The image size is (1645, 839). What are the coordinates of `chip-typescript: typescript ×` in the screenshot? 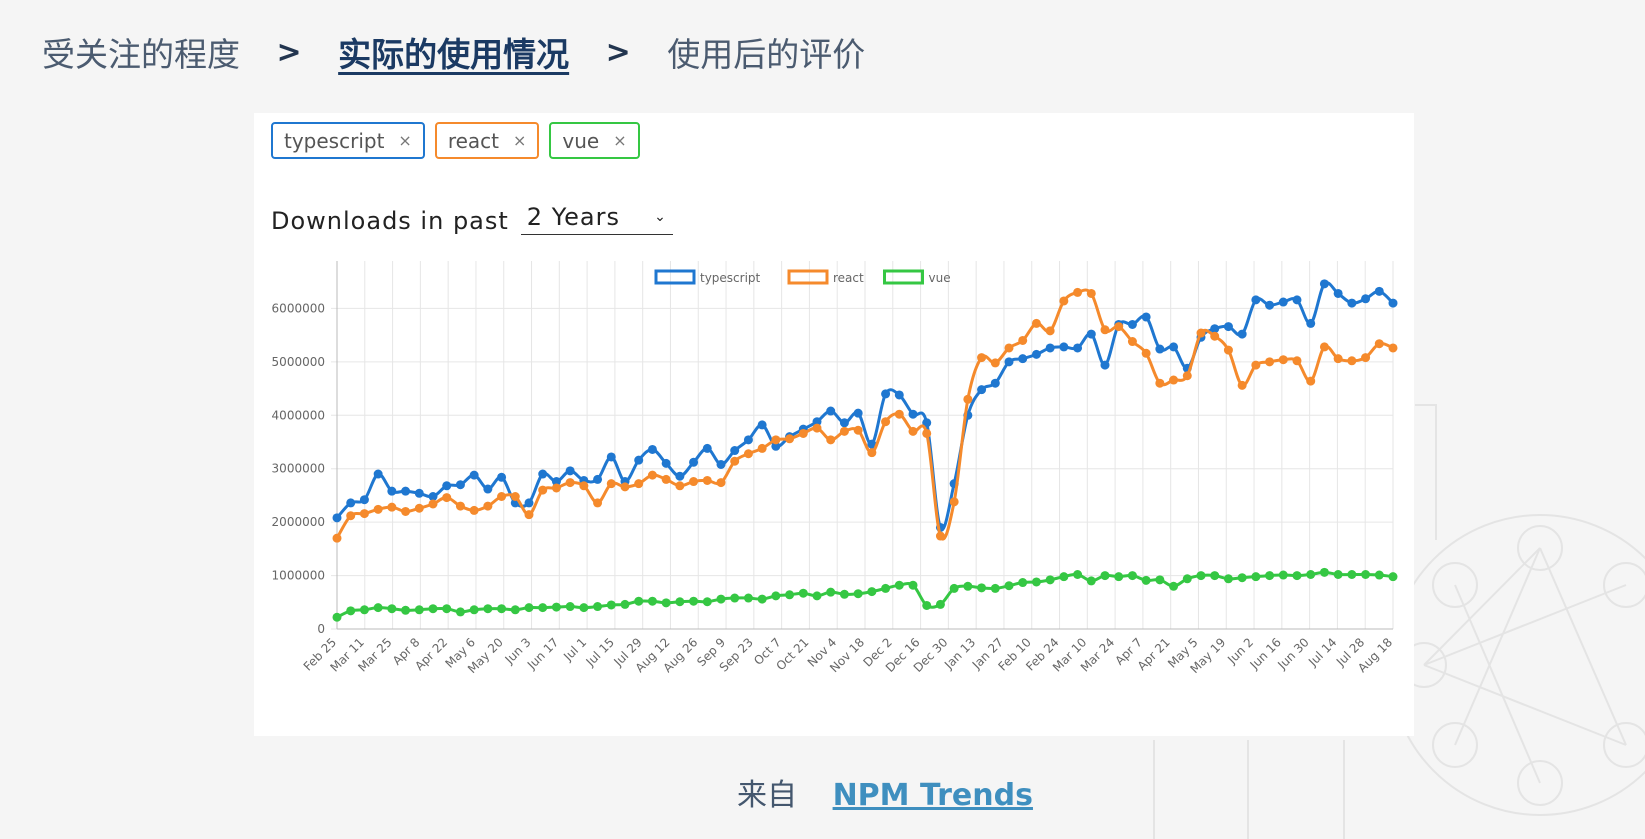 It's located at (348, 140).